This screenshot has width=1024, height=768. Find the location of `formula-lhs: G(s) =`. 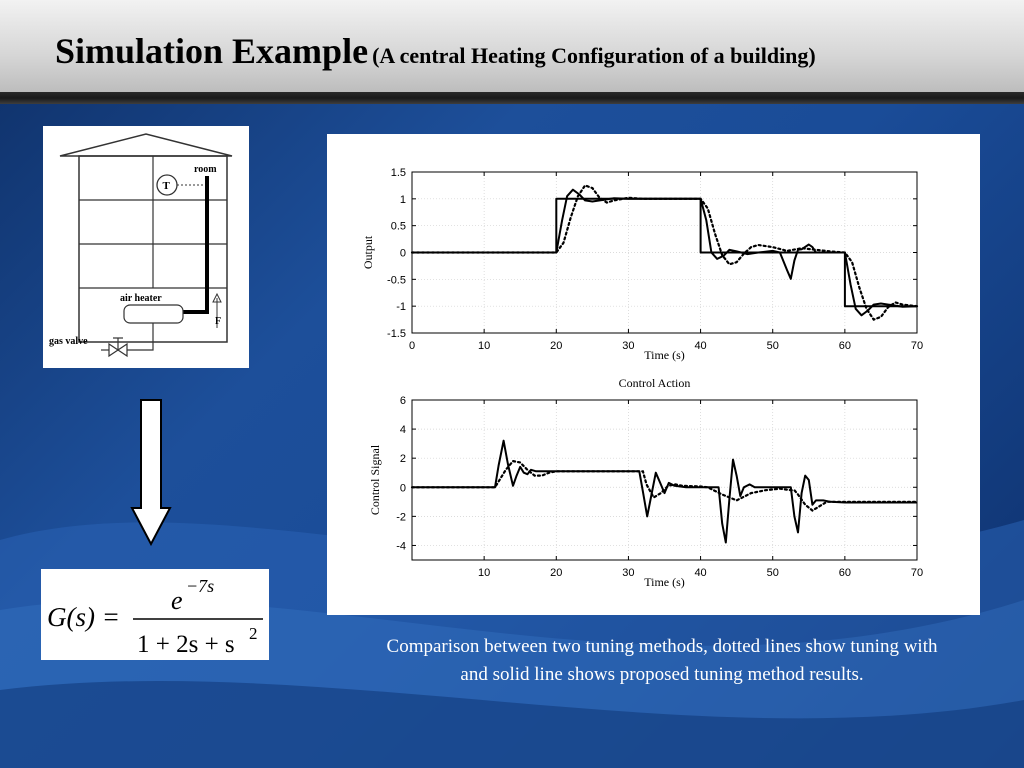

formula-lhs: G(s) = is located at coordinates (83, 617).